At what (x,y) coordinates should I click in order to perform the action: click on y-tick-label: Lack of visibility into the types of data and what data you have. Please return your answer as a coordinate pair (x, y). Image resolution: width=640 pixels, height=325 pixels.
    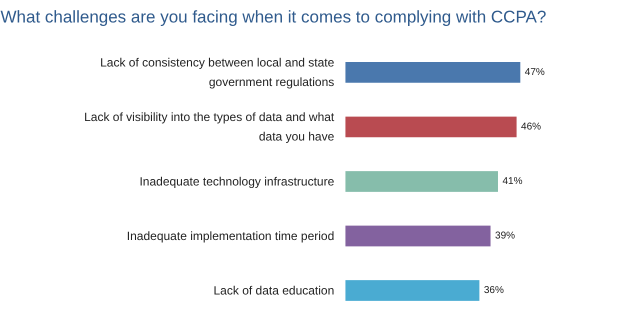
    Looking at the image, I should click on (209, 127).